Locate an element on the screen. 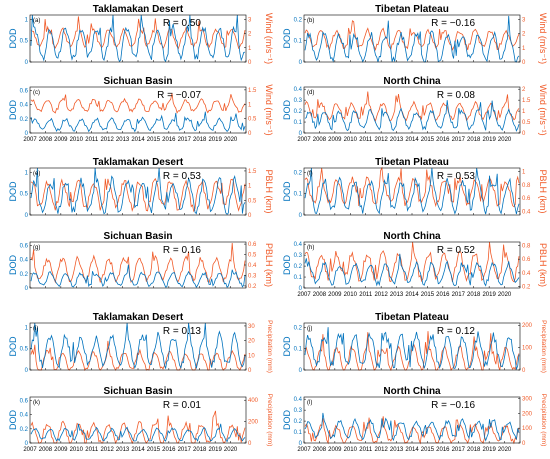  tick-label-right: 20 is located at coordinates (251, 342).